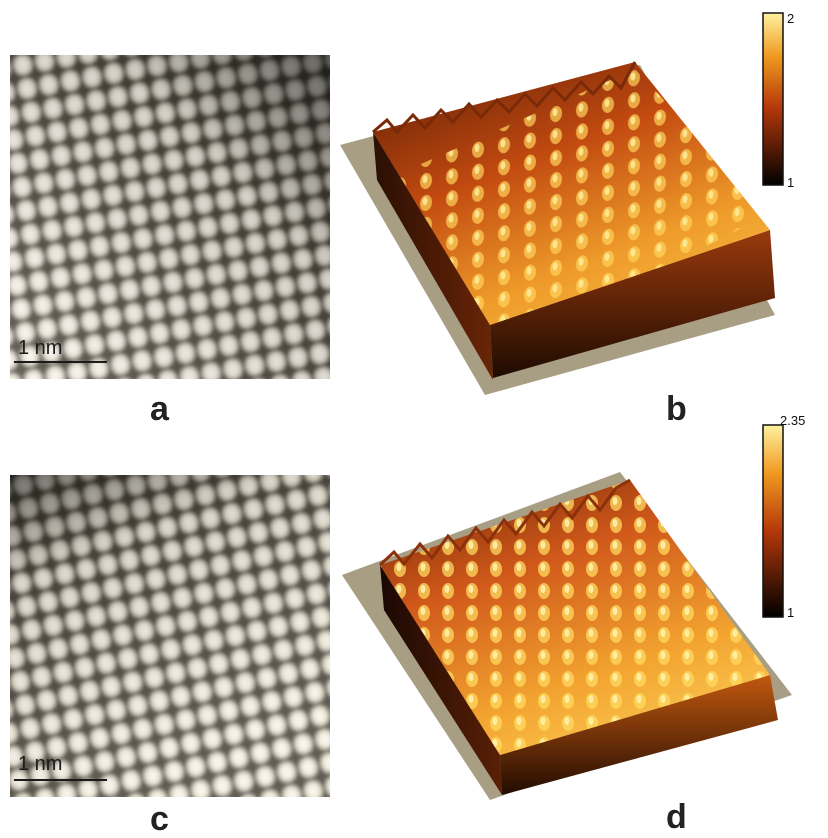  Describe the element at coordinates (60, 362) in the screenshot. I see `scale-bar-a` at that location.